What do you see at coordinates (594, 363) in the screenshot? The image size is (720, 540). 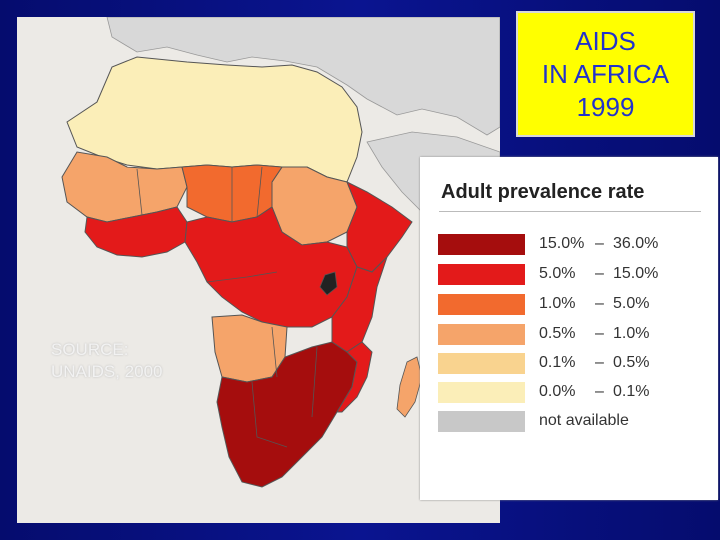 I see `legend-range: 0.1% –0.5%` at bounding box center [594, 363].